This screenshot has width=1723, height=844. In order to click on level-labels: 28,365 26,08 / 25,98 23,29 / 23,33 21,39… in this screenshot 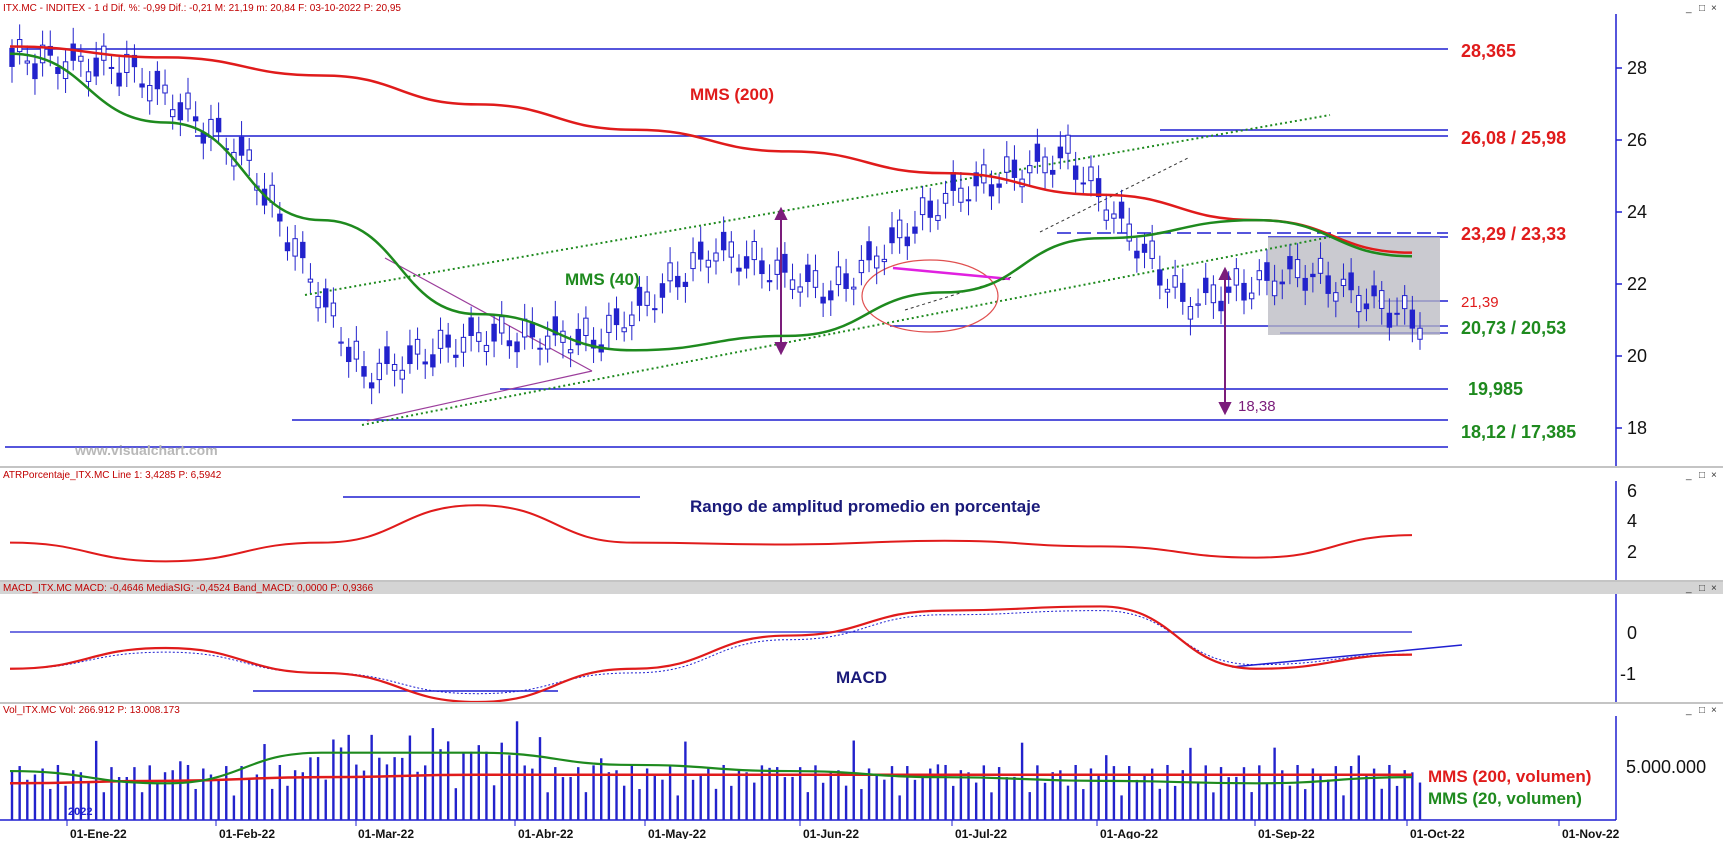, I will do `click(1518, 241)`.